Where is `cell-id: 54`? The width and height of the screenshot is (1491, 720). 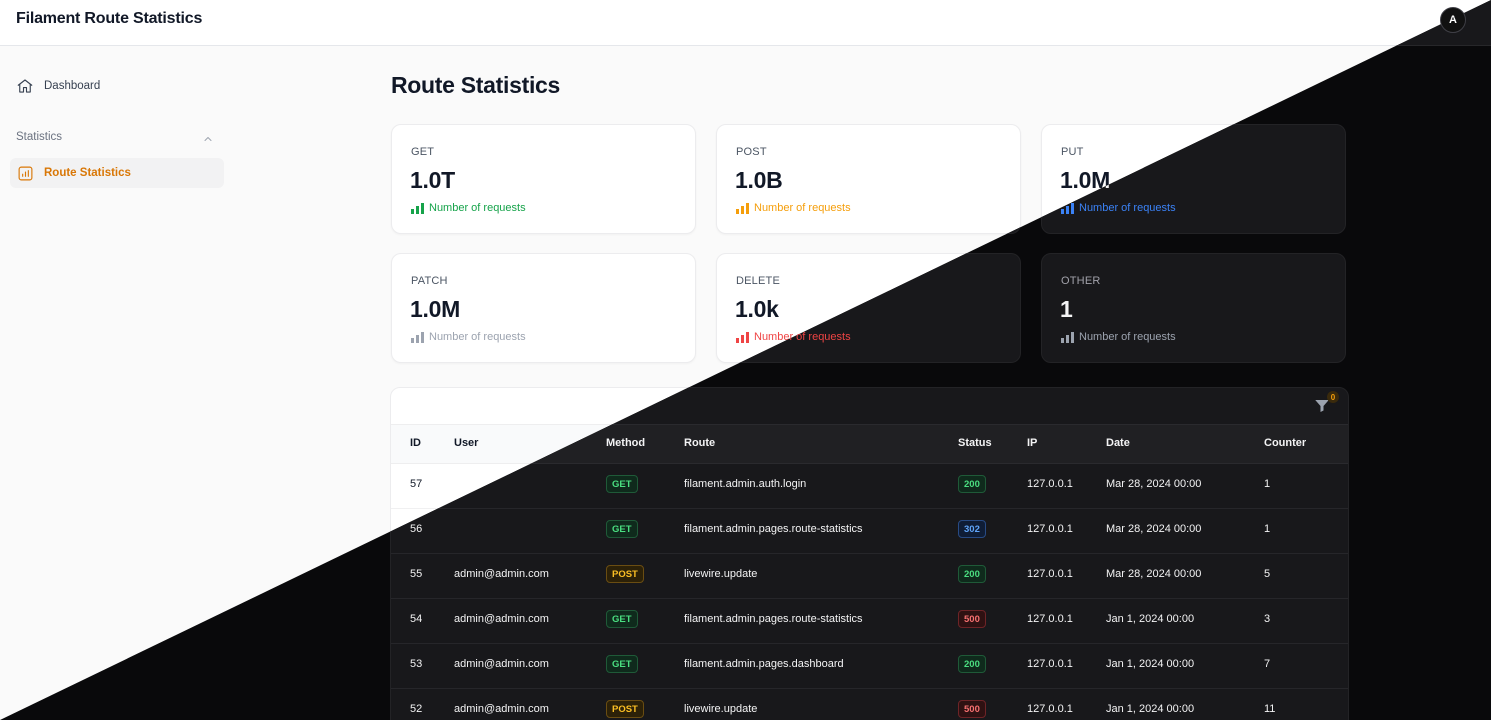 cell-id: 54 is located at coordinates (416, 619).